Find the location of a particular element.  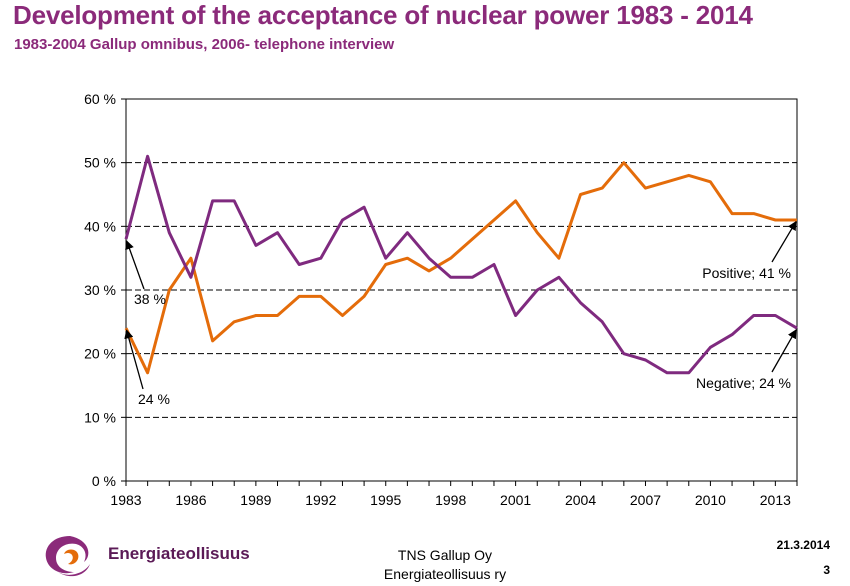

y-tick-label: 0 % is located at coordinates (104, 481).